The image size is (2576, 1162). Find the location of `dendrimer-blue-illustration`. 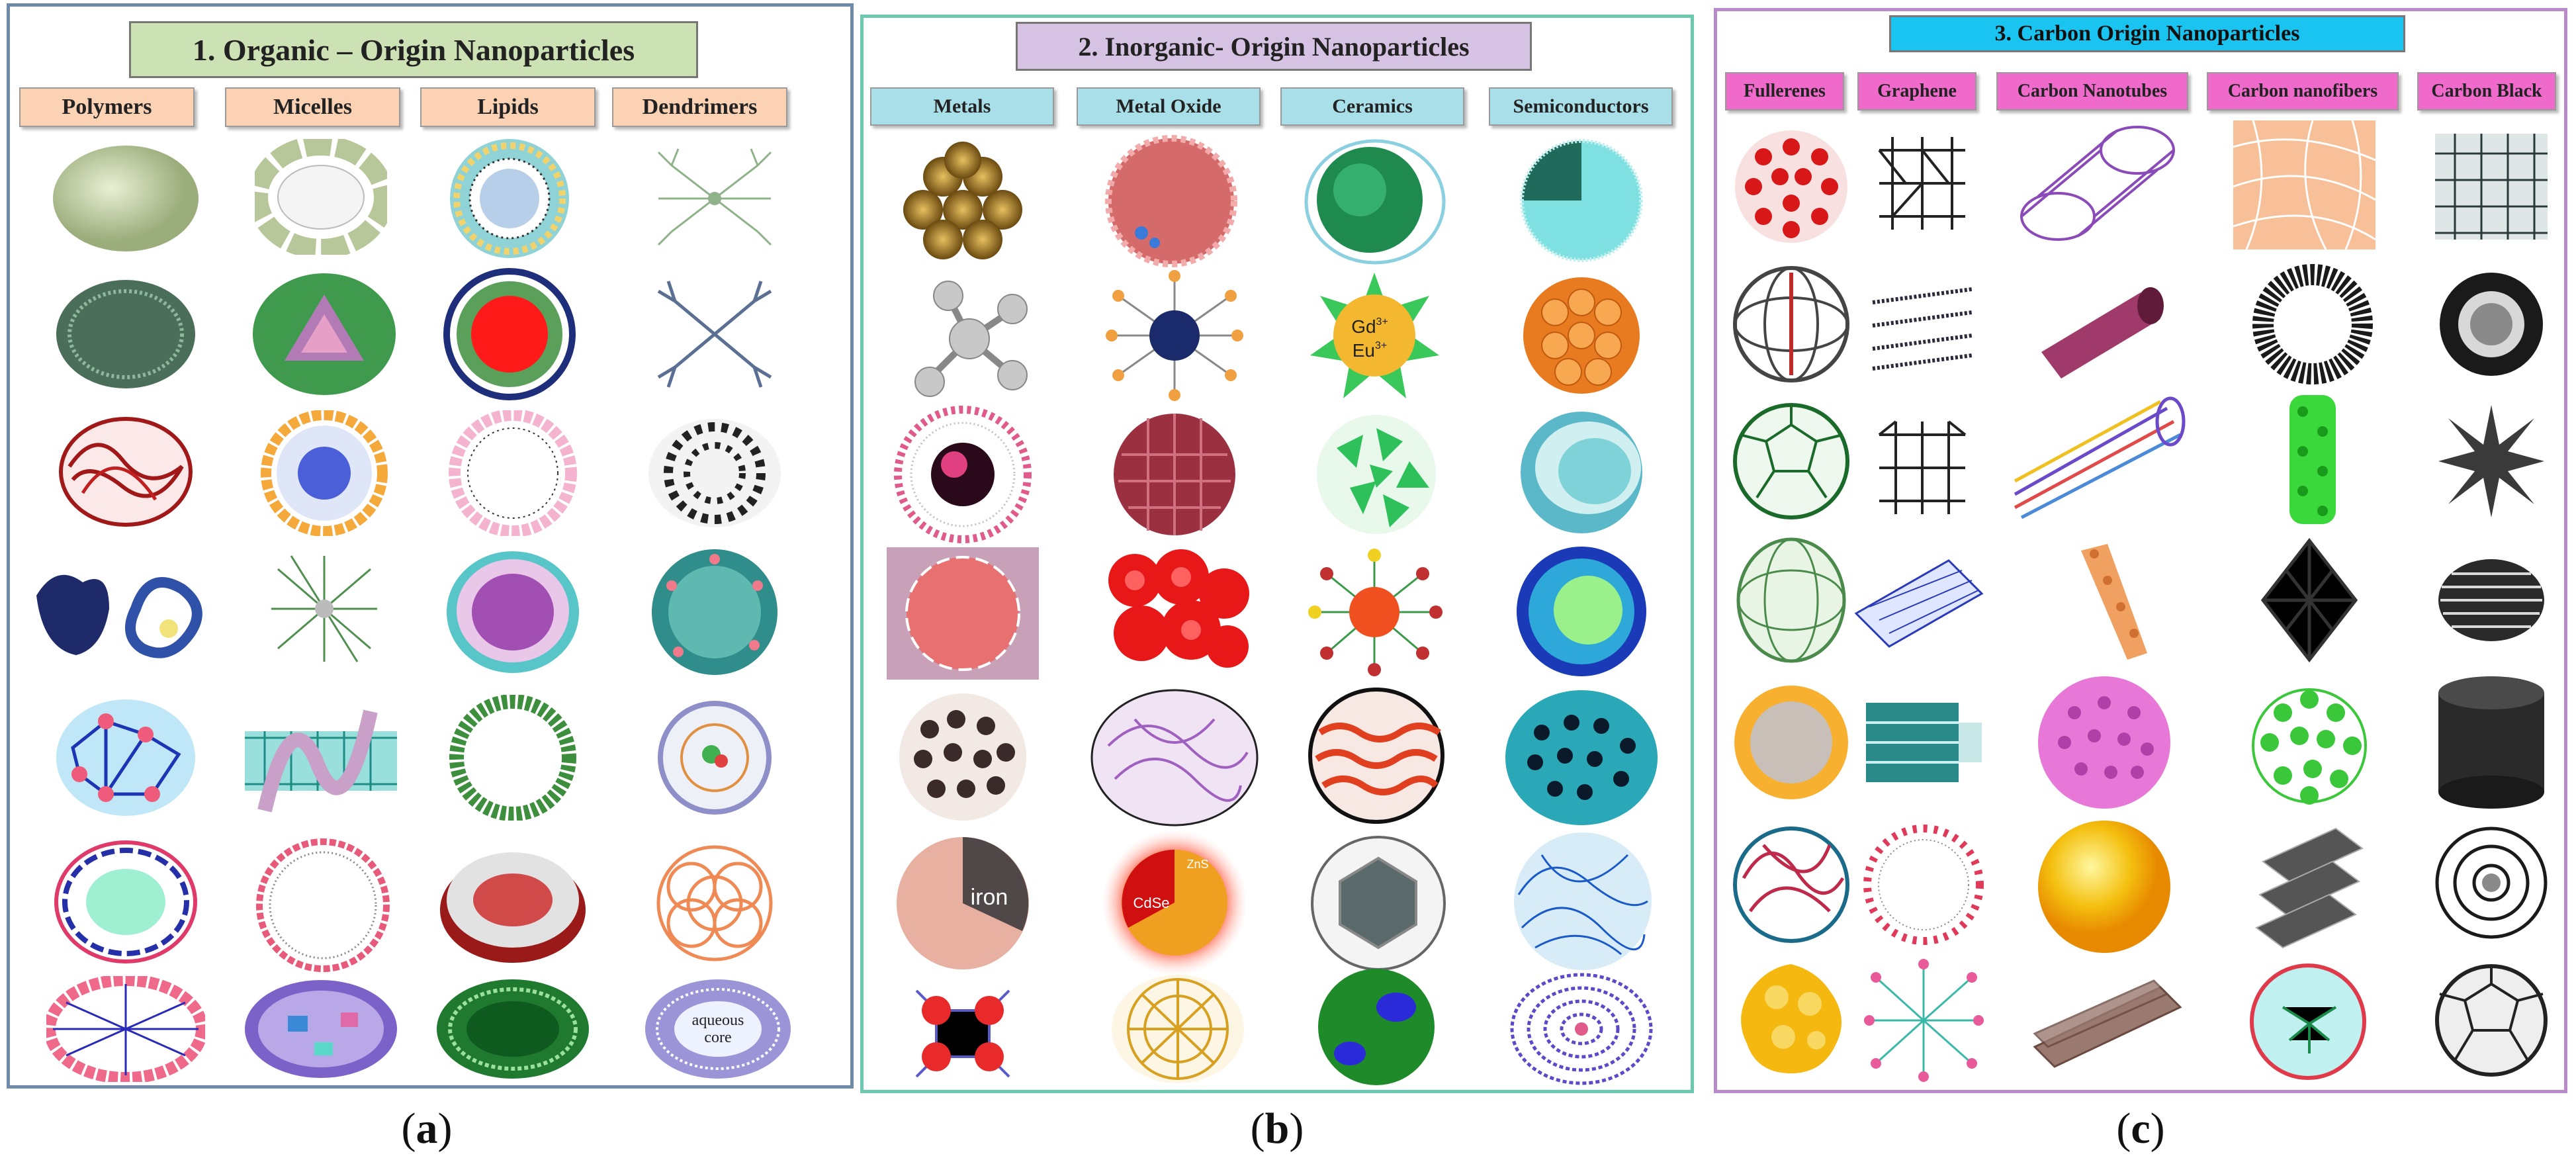

dendrimer-blue-illustration is located at coordinates (714, 334).